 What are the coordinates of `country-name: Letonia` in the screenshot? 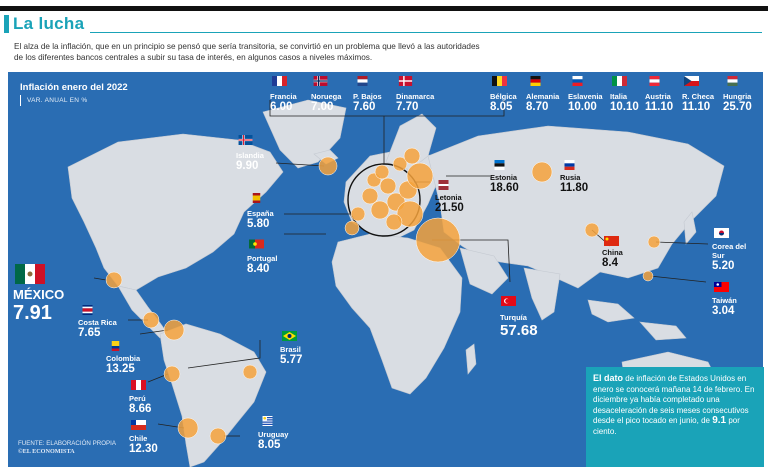 It's located at (448, 197).